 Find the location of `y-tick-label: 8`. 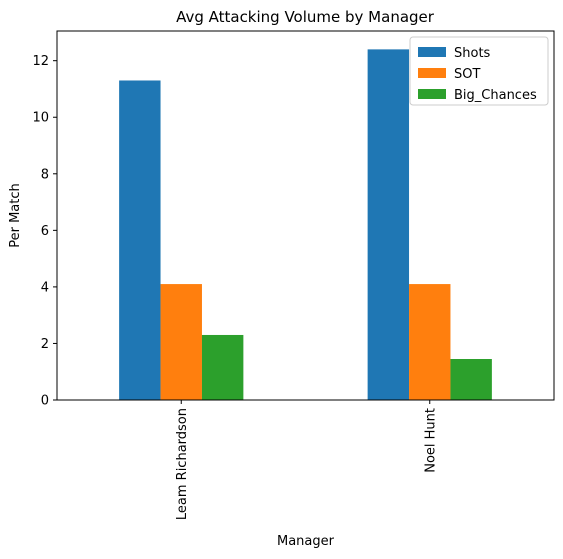

y-tick-label: 8 is located at coordinates (45, 174).